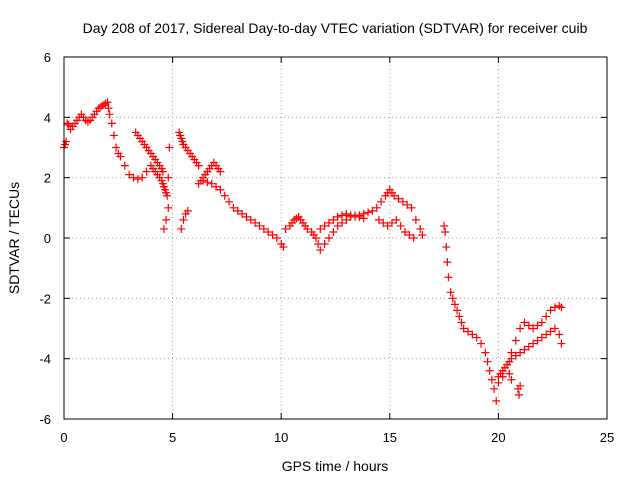  I want to click on y-tick-label: 0, so click(47, 238).